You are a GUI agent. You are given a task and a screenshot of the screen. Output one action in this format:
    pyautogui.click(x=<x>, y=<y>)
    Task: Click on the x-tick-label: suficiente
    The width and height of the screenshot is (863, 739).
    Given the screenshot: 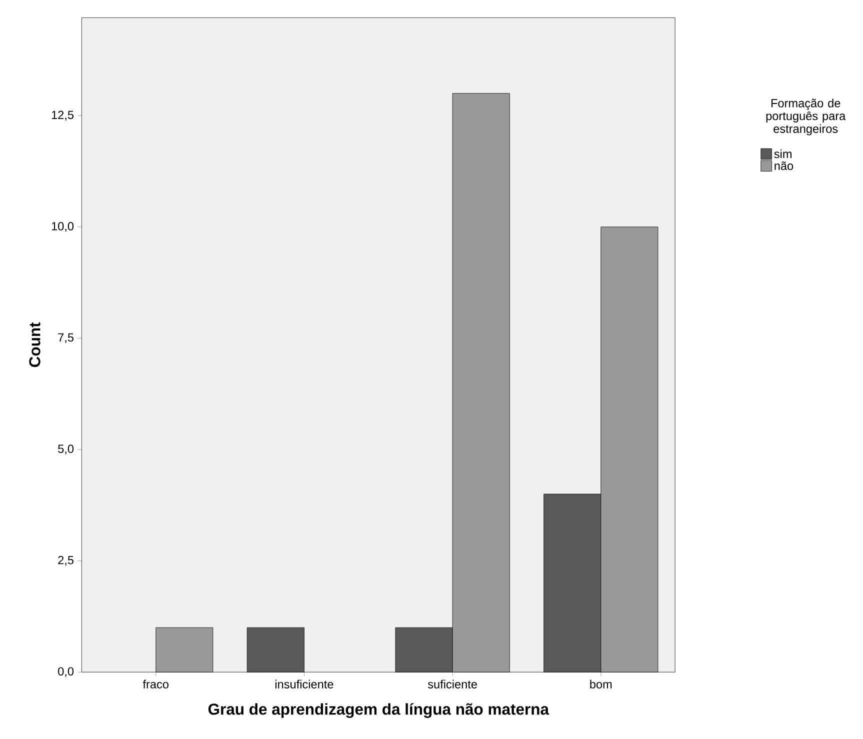 What is the action you would take?
    pyautogui.click(x=452, y=684)
    